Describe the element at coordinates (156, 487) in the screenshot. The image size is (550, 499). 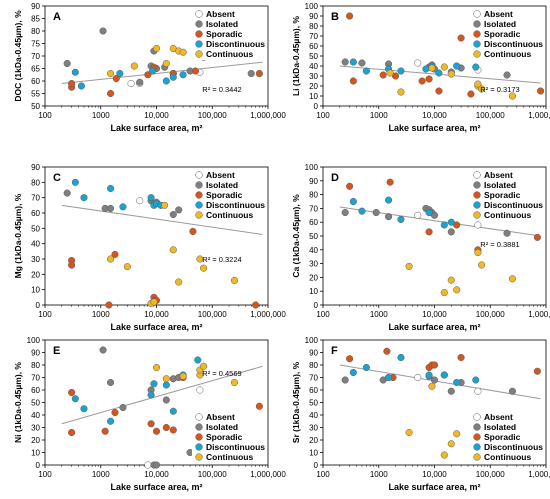
I see `x-axis-title: Lake surface area, m²` at that location.